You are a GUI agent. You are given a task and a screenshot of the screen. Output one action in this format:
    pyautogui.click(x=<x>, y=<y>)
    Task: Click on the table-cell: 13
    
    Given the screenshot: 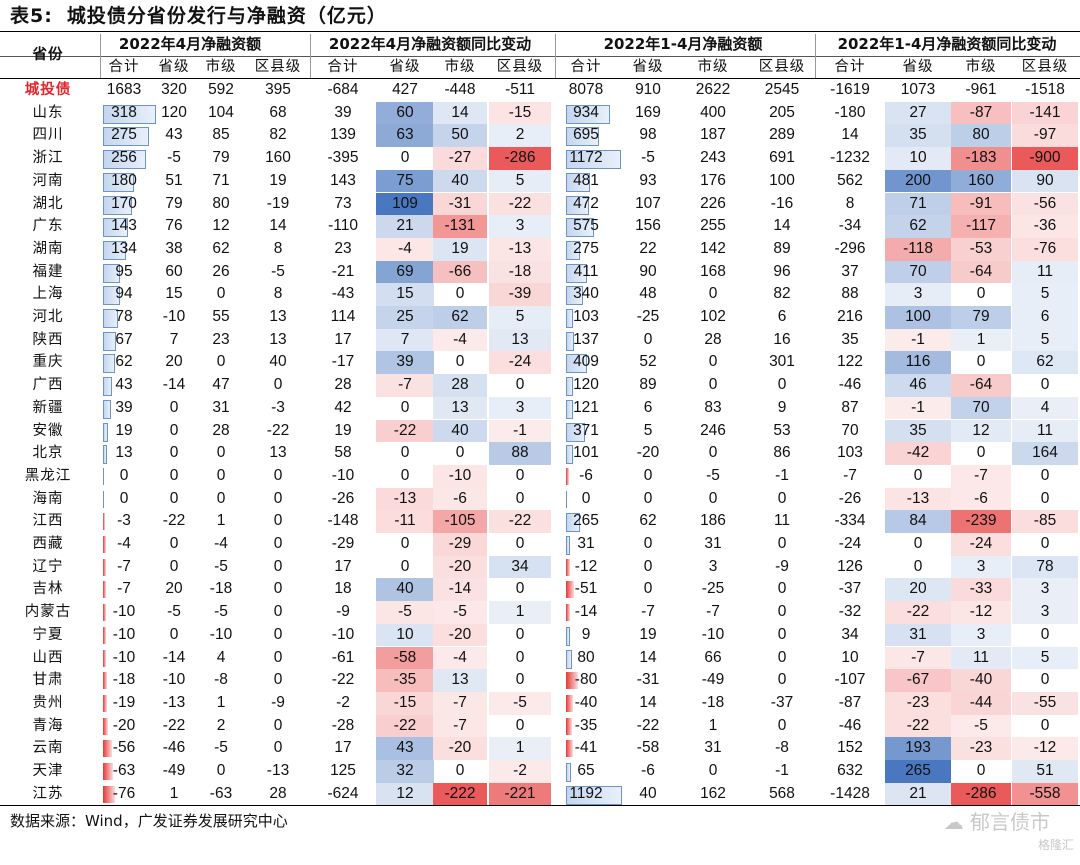 What is the action you would take?
    pyautogui.click(x=124, y=453)
    